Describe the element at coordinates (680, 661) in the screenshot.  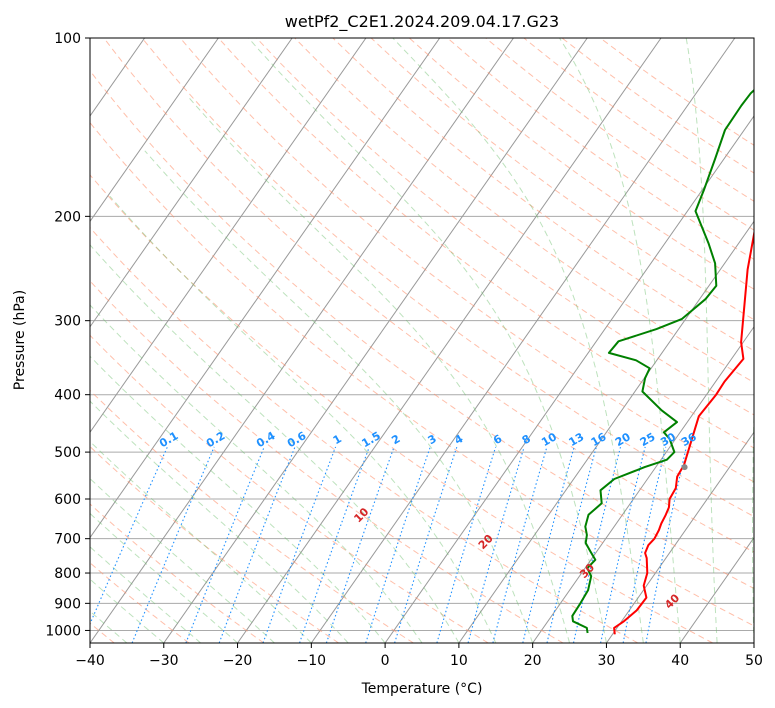
I see `x-tick-label: 40` at that location.